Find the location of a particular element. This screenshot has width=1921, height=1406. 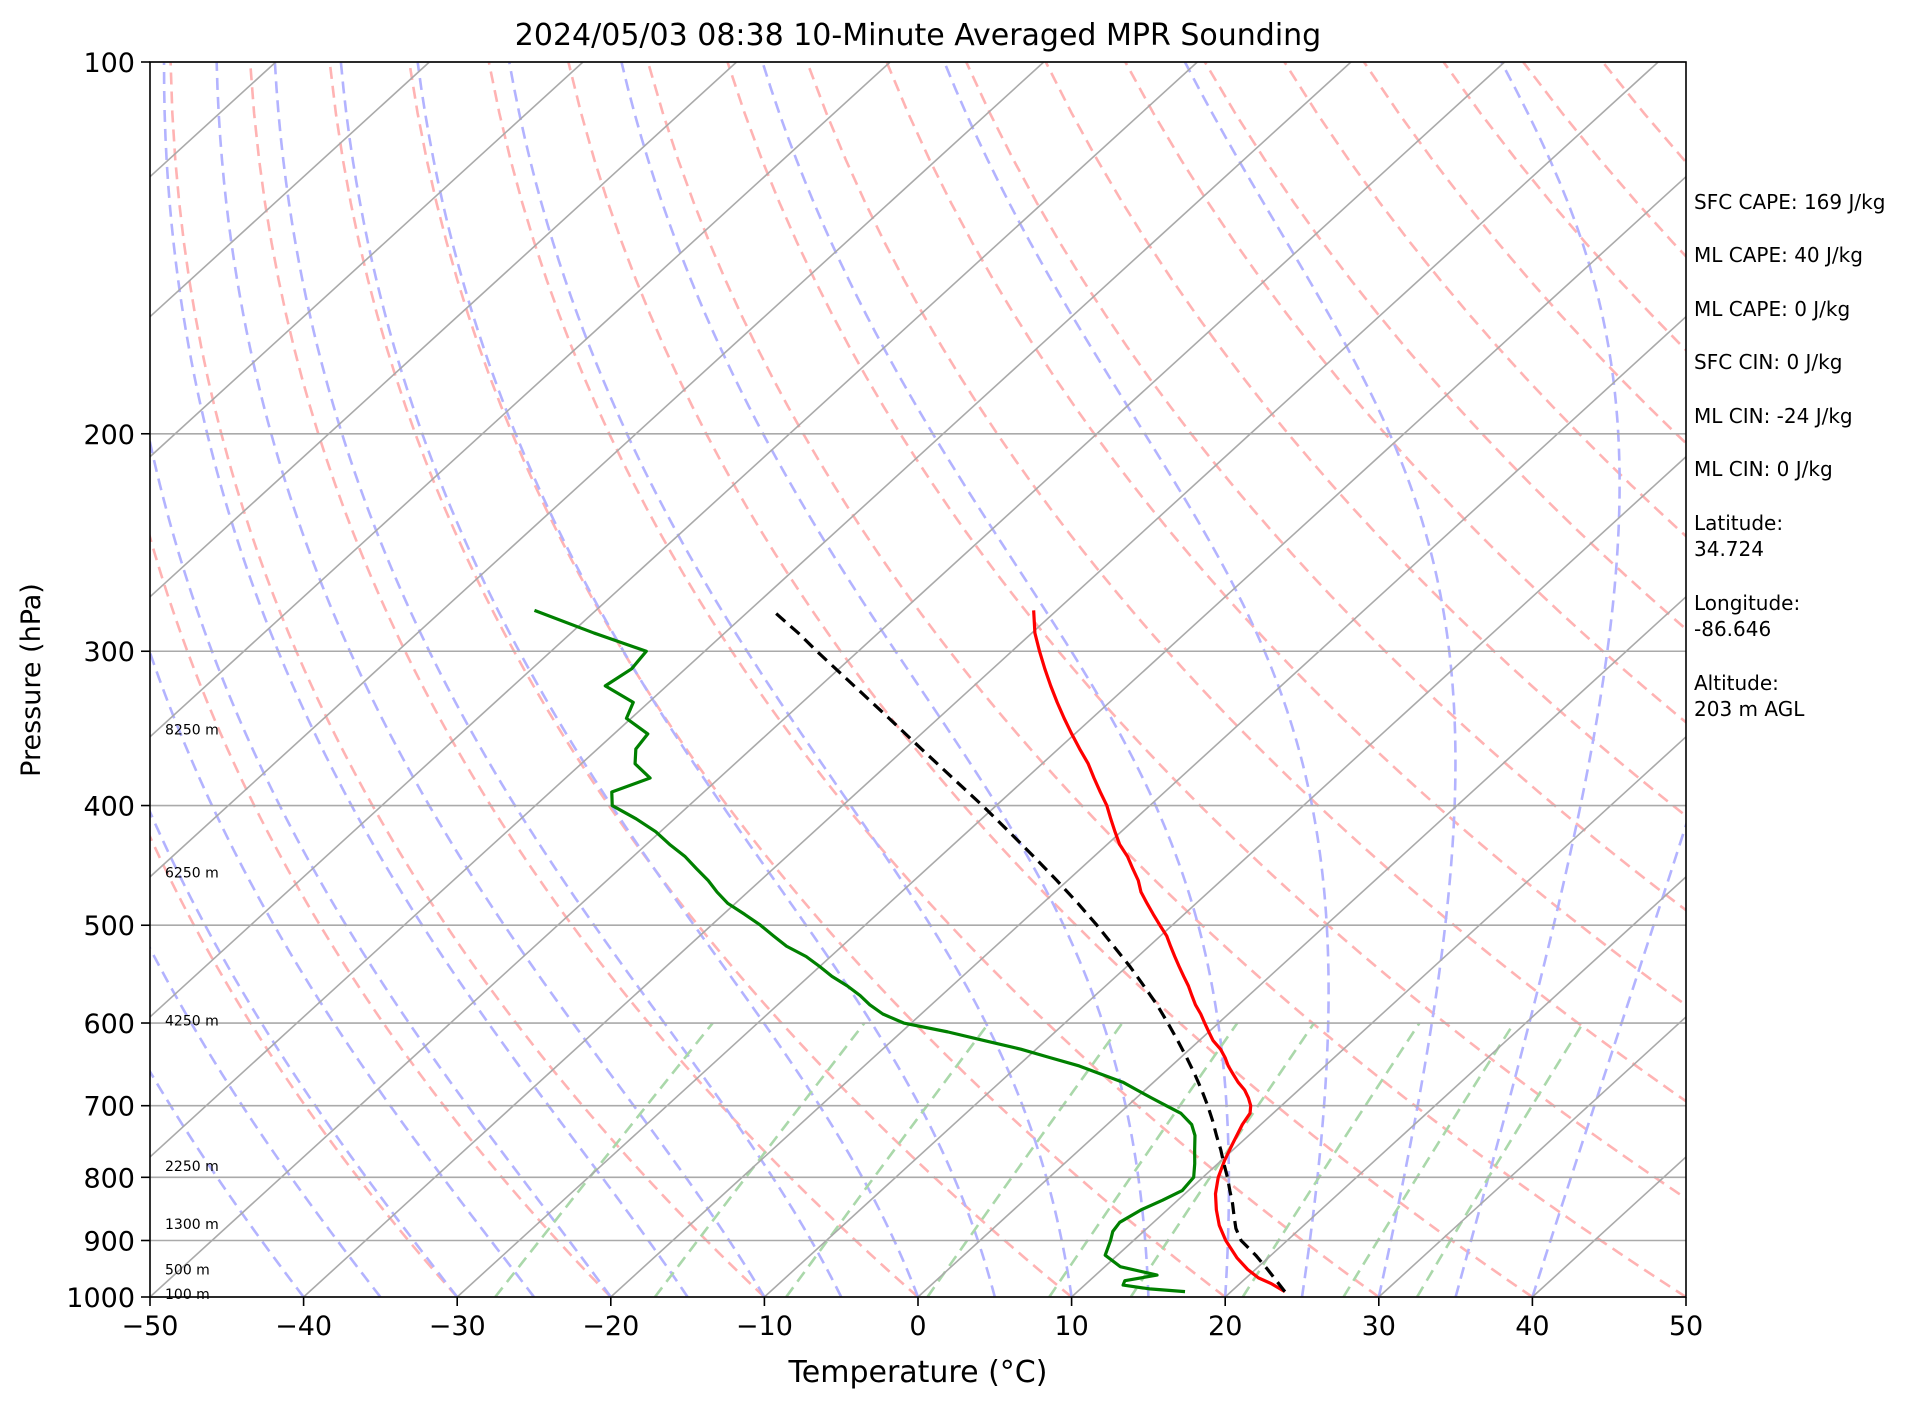

mu-cape-text: ML CAPE: 0 J/kg is located at coordinates (1772, 309).